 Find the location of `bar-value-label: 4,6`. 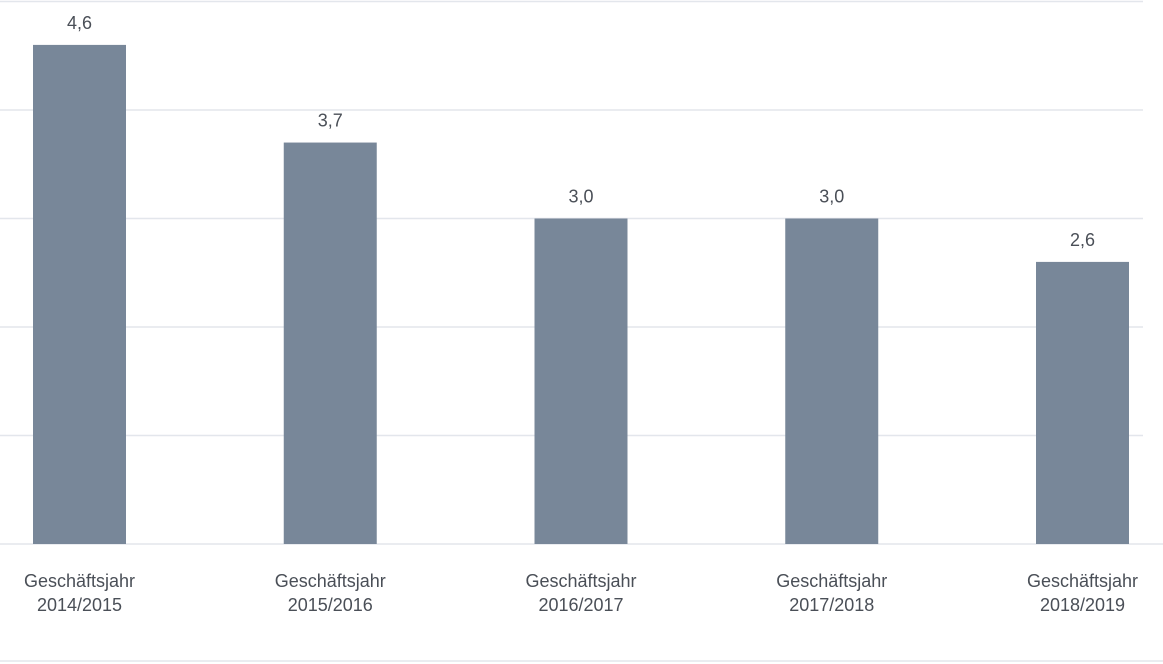

bar-value-label: 4,6 is located at coordinates (79, 23).